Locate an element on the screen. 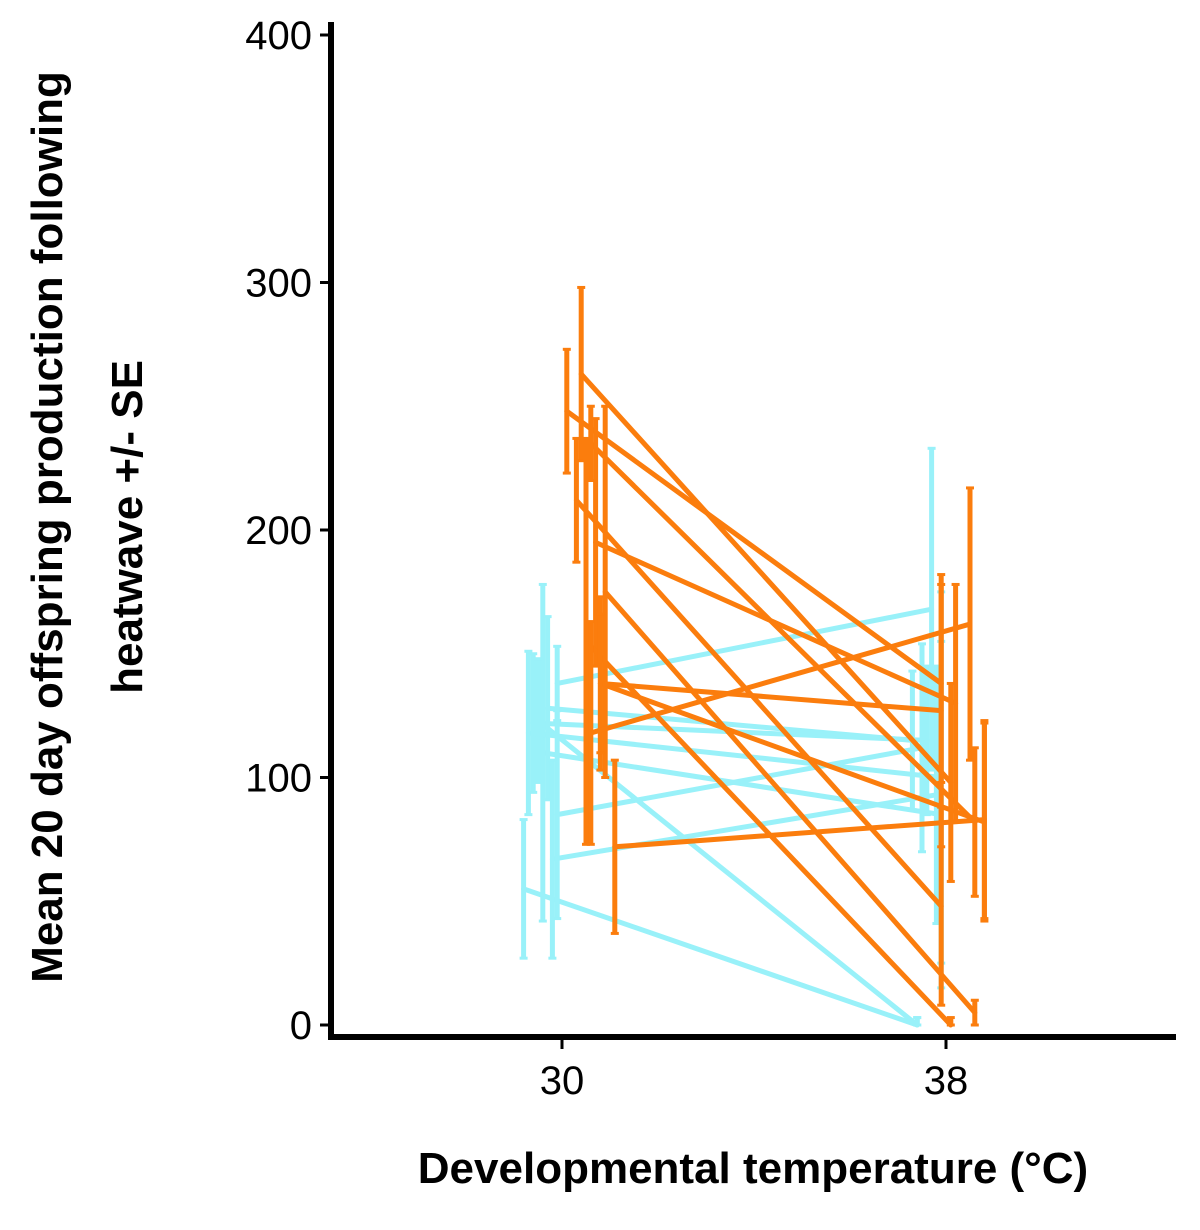 The width and height of the screenshot is (1200, 1230). y-tick-label: 0 is located at coordinates (301, 1026).